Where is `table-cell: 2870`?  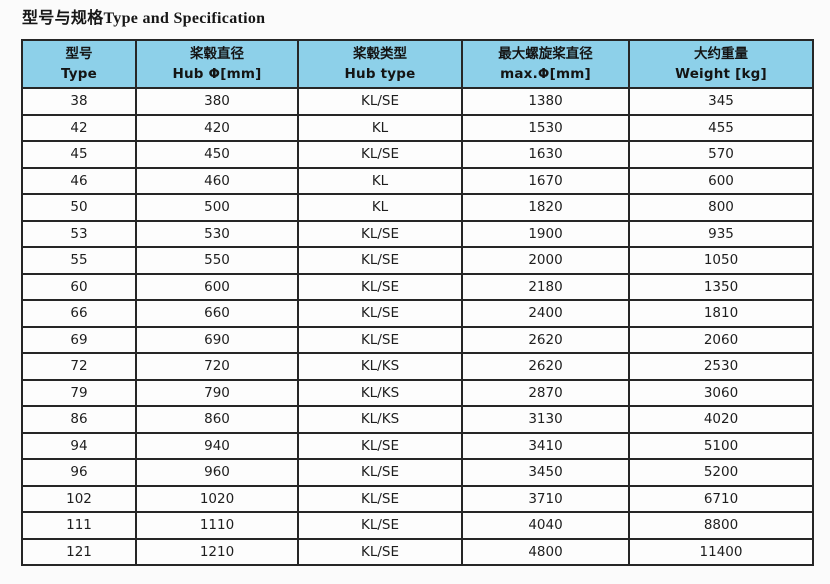 table-cell: 2870 is located at coordinates (545, 392).